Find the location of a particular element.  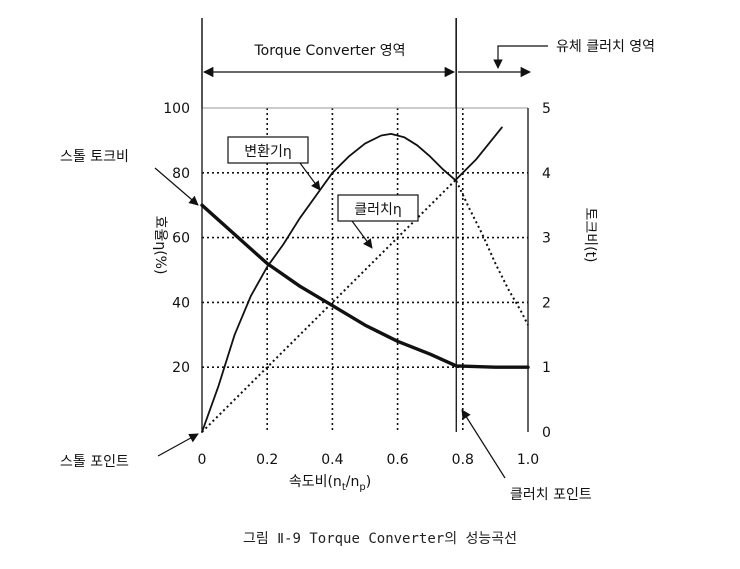

x-tick-label: 0.6 is located at coordinates (397, 460).